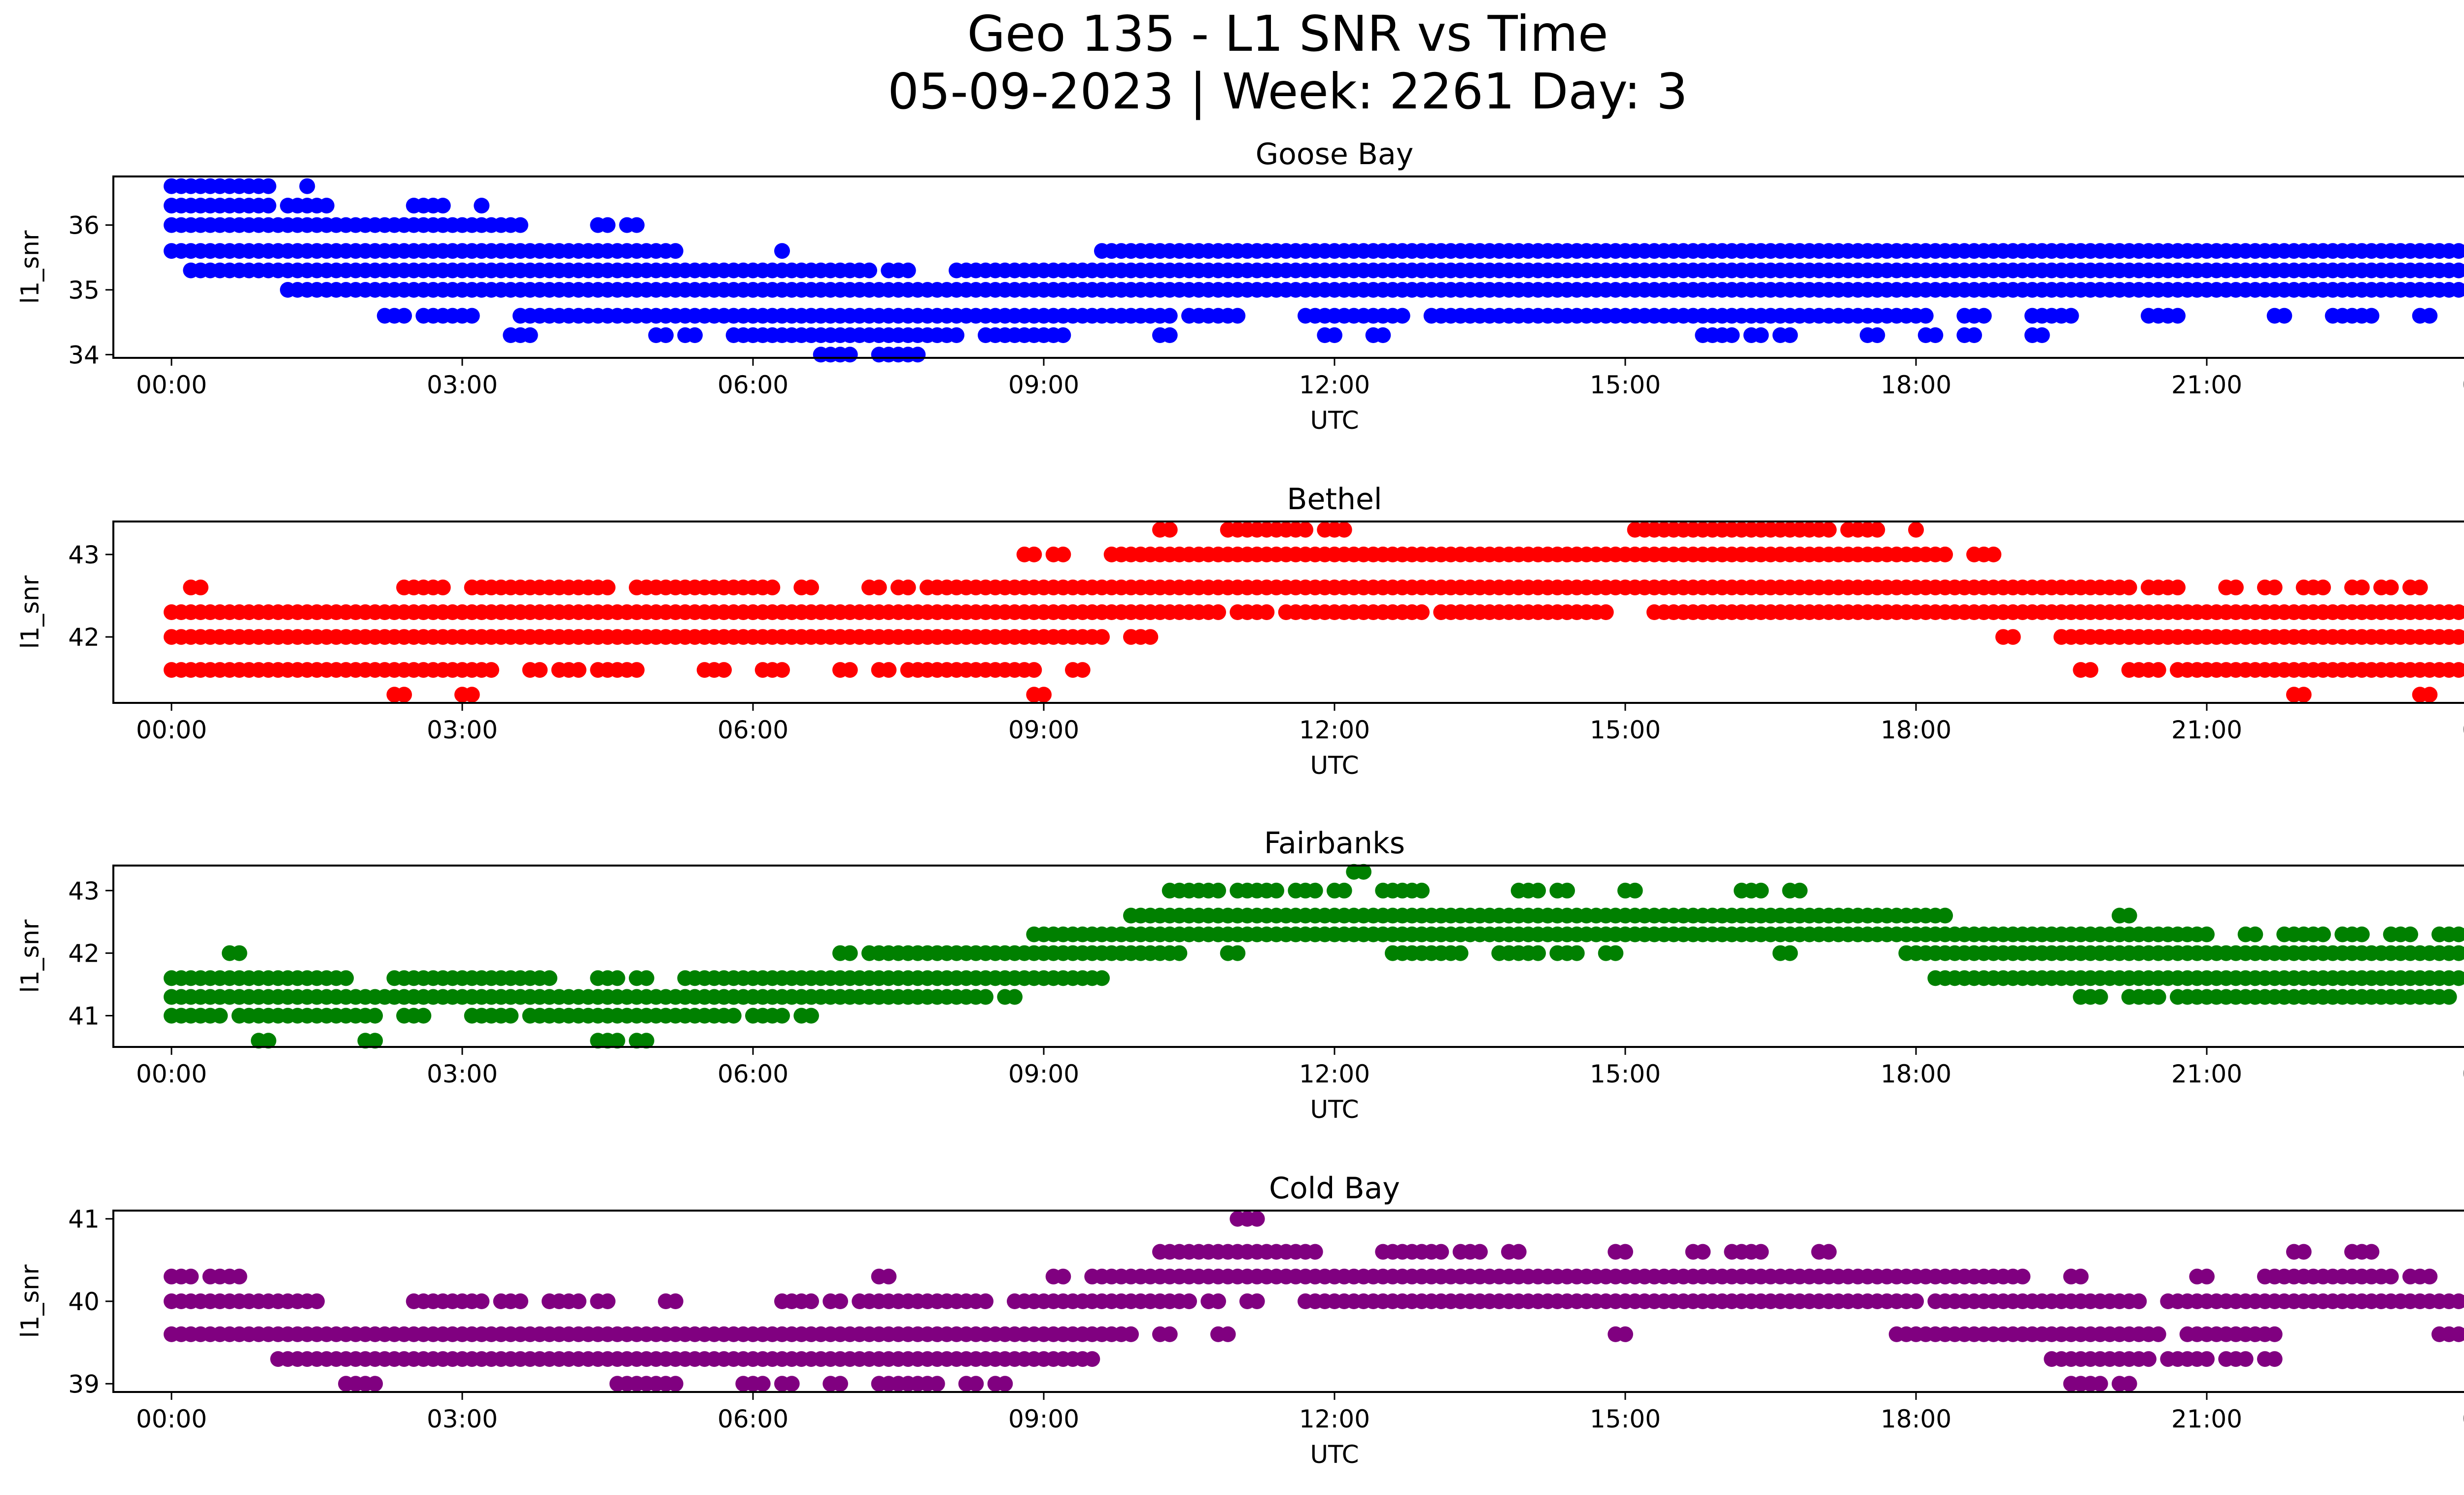 The image size is (2464, 1495). Describe the element at coordinates (1625, 385) in the screenshot. I see `x-tick-label: 15:00` at that location.